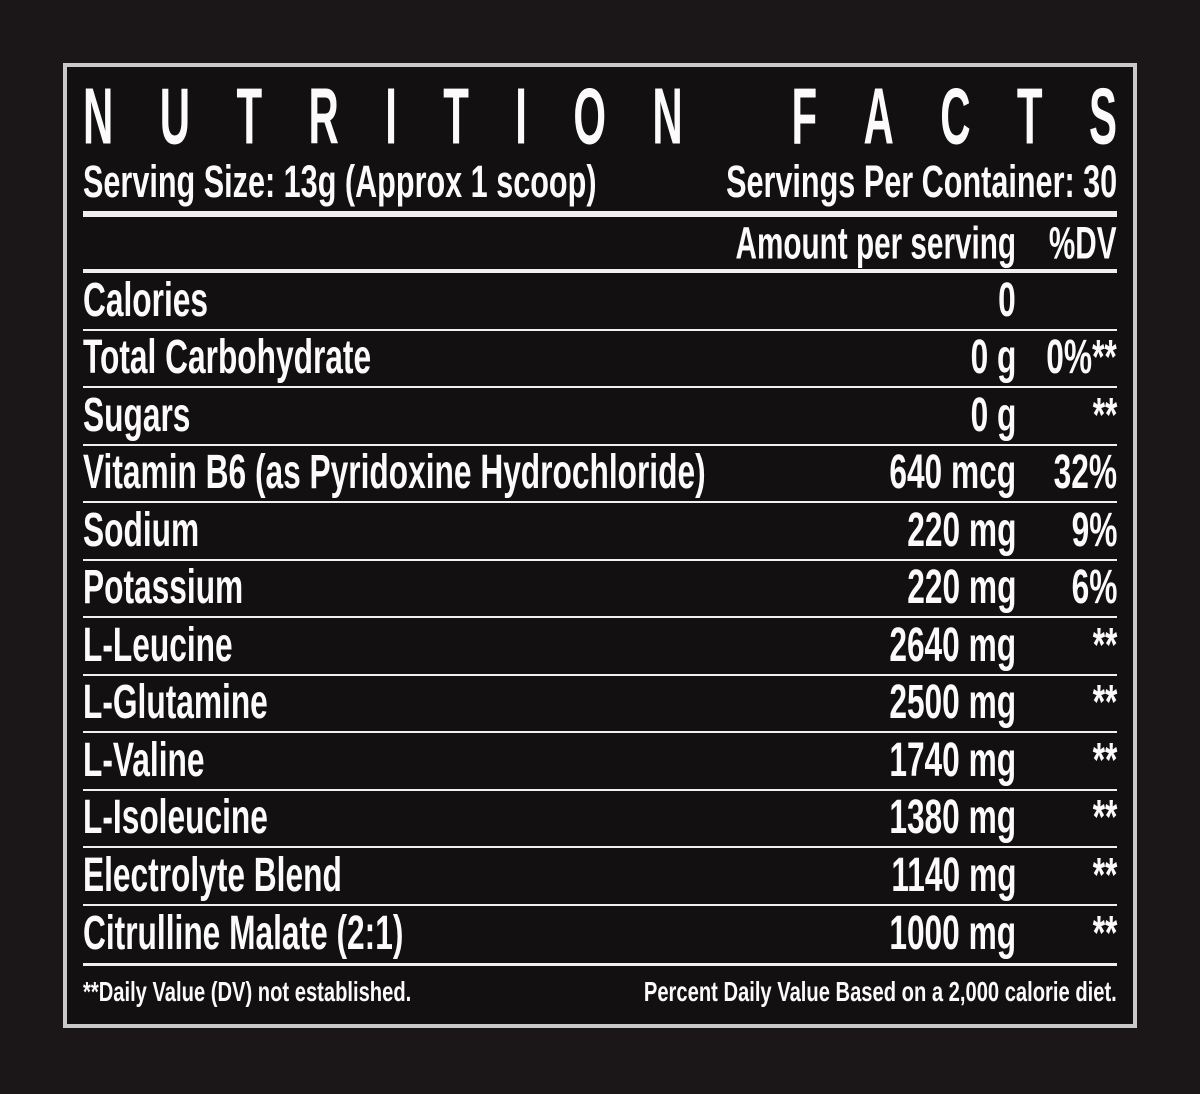 Image resolution: width=1200 pixels, height=1094 pixels. What do you see at coordinates (952, 645) in the screenshot?
I see `nutrient-amount: 2640 mg` at bounding box center [952, 645].